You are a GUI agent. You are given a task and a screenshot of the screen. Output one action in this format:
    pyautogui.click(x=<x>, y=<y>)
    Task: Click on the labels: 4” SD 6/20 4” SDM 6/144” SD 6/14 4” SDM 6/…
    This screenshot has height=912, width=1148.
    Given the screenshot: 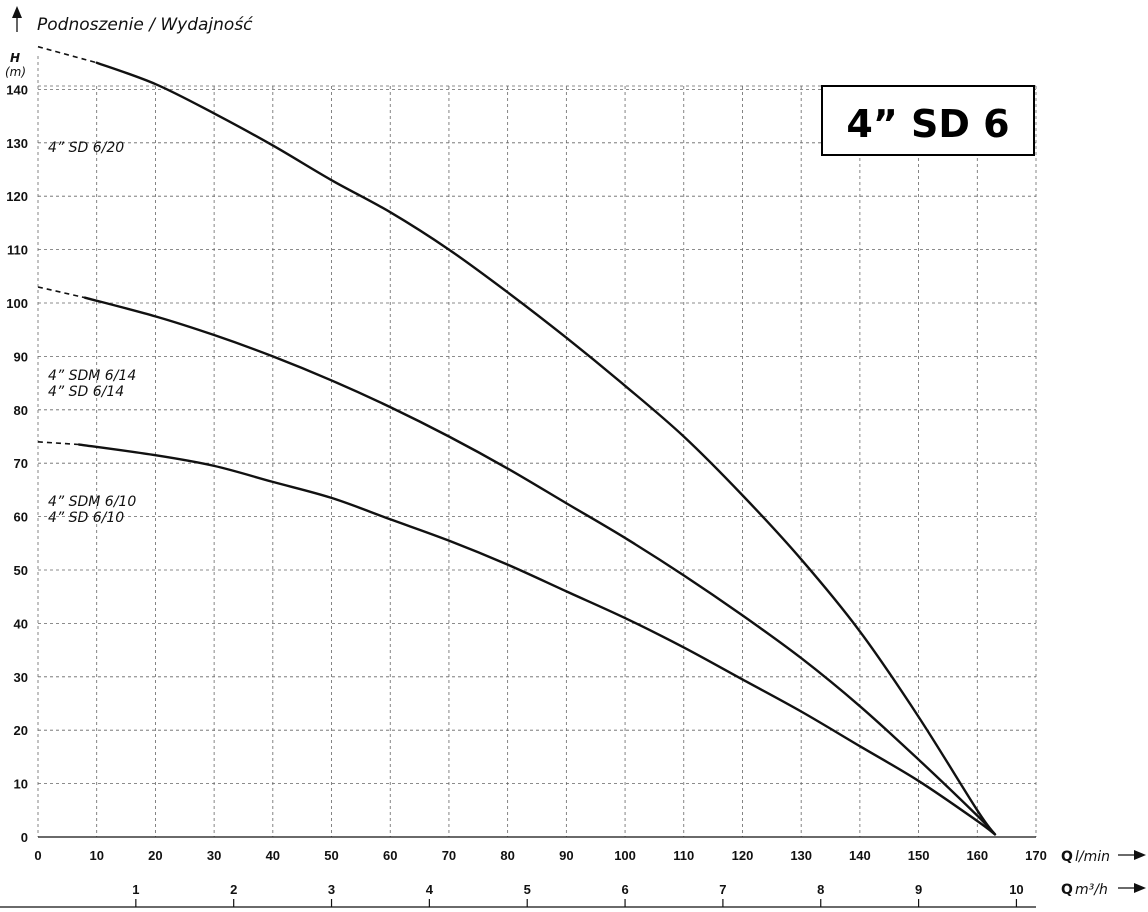 What is the action you would take?
    pyautogui.click(x=92, y=333)
    